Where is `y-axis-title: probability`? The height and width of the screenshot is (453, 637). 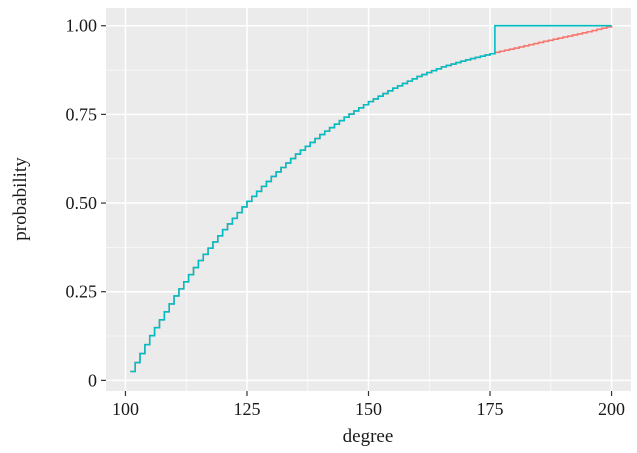
y-axis-title: probability is located at coordinates (20, 199).